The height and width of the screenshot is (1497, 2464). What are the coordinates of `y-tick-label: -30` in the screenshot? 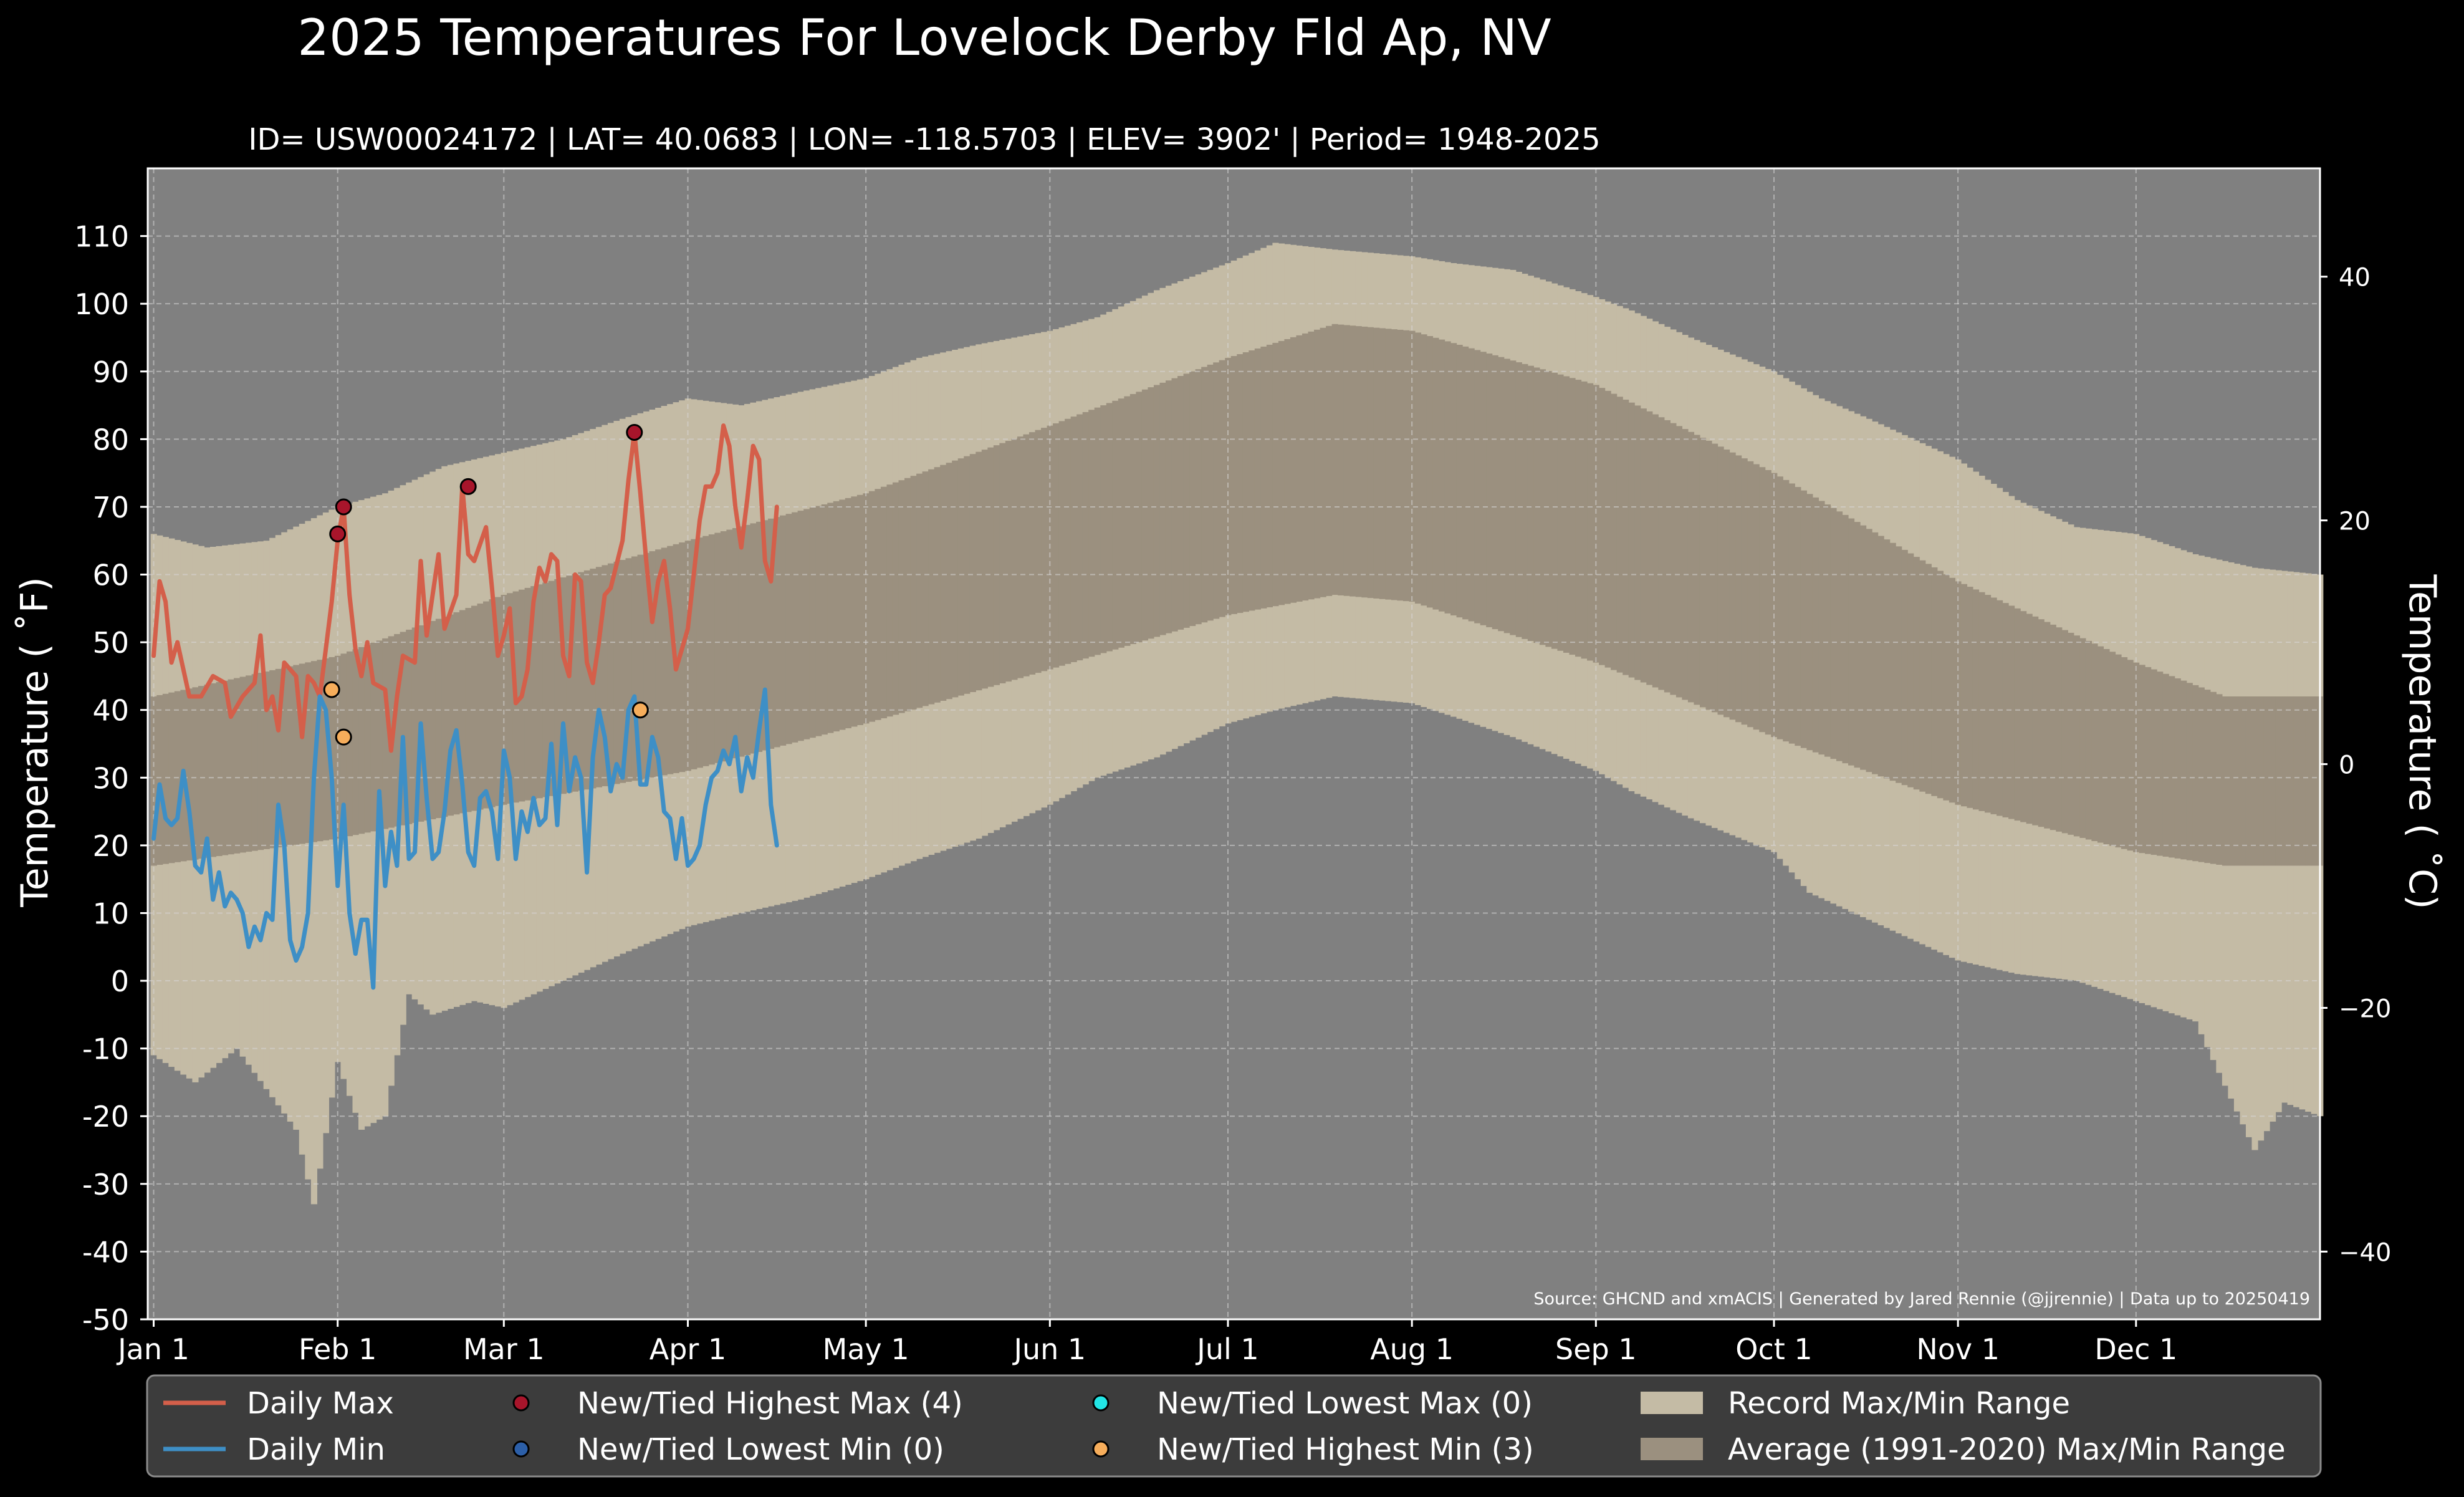 It's located at (105, 1184).